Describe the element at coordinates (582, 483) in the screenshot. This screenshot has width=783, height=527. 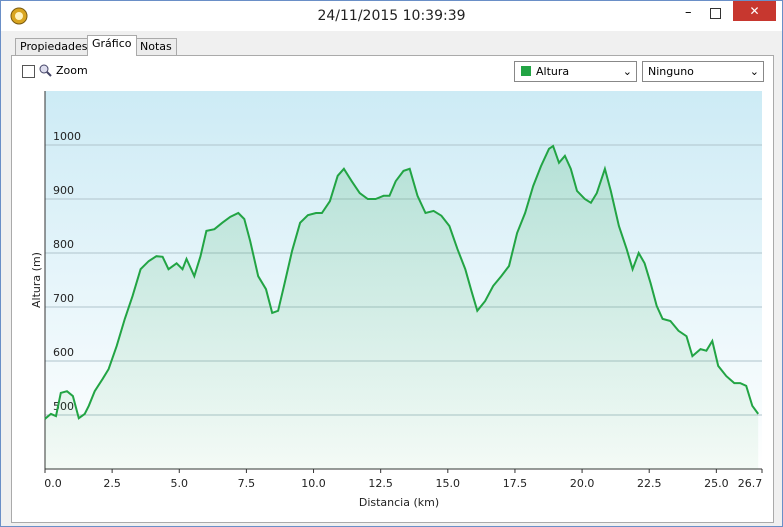
I see `x-tick-label: 20.0` at that location.